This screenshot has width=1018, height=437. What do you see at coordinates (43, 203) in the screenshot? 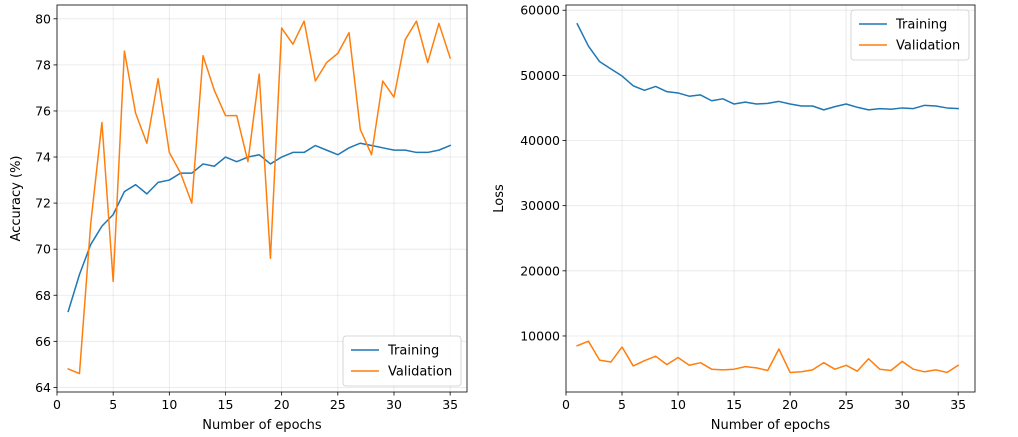
I see `y-tick-label: 72` at bounding box center [43, 203].